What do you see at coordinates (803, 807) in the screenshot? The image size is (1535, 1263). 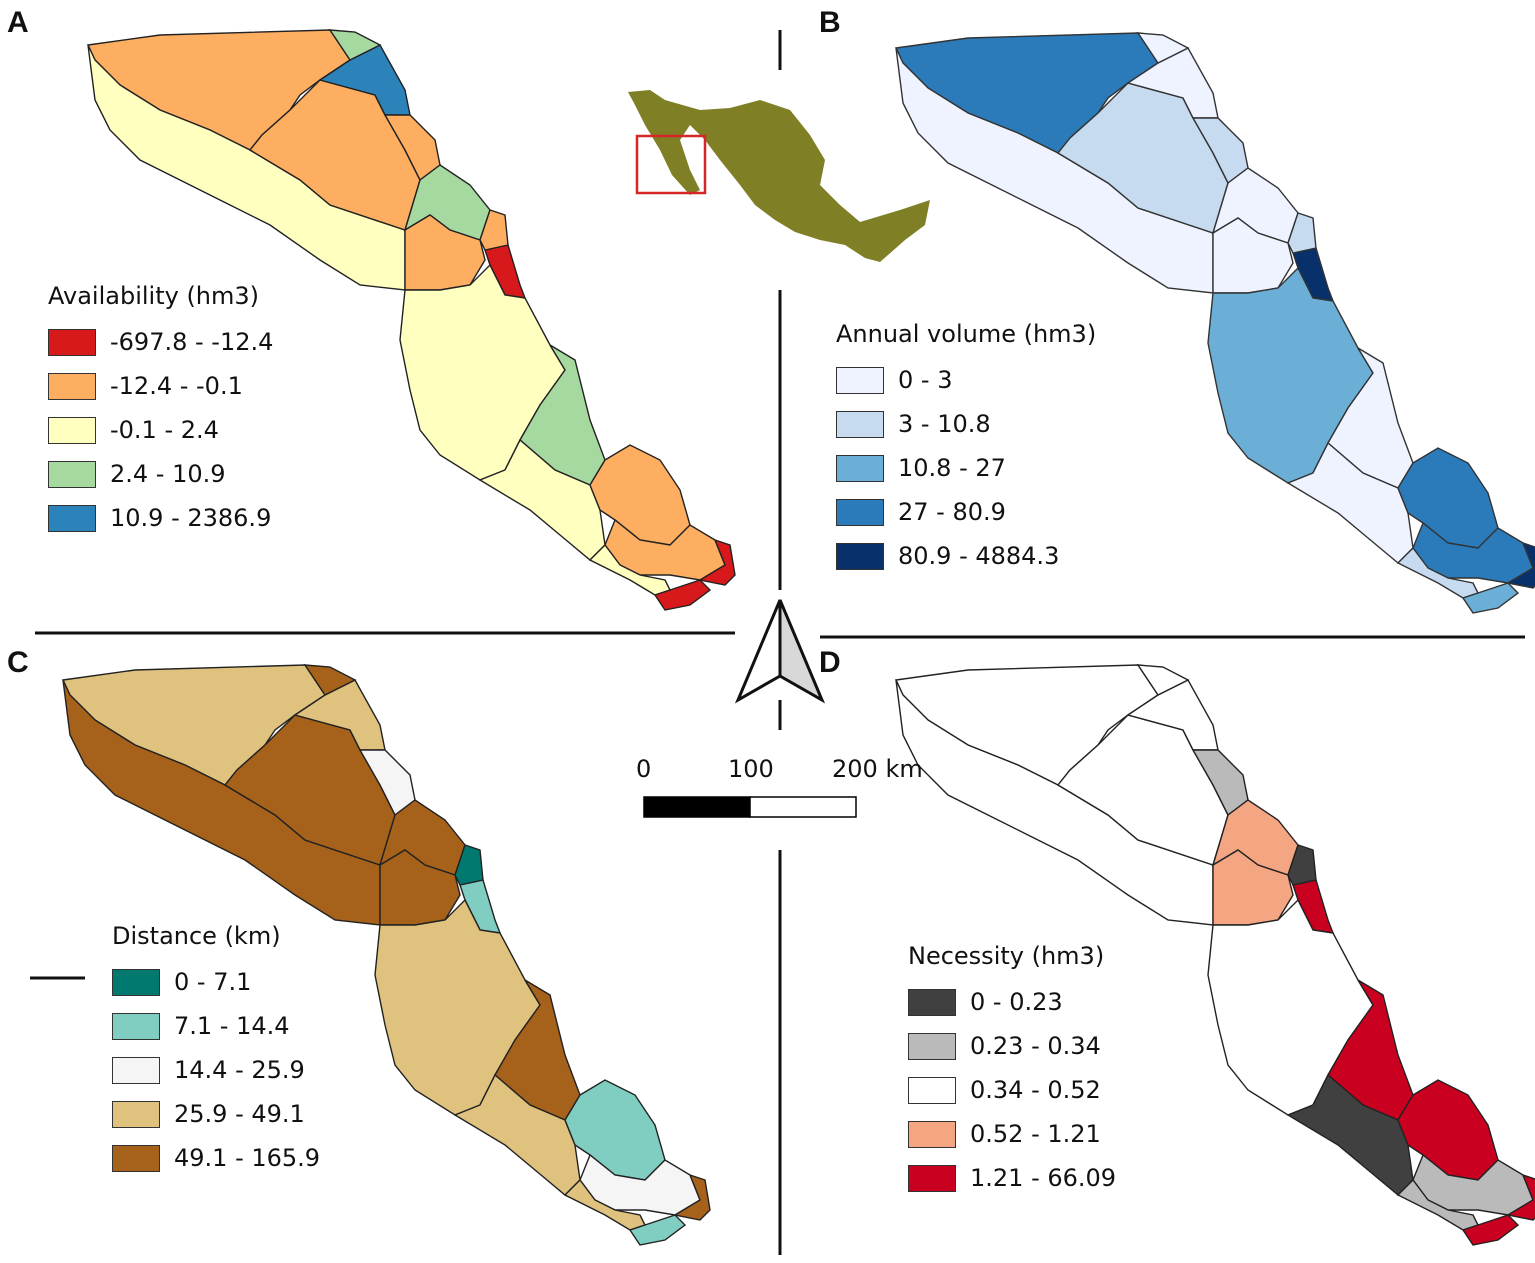 I see `scale-bar-segment-white` at bounding box center [803, 807].